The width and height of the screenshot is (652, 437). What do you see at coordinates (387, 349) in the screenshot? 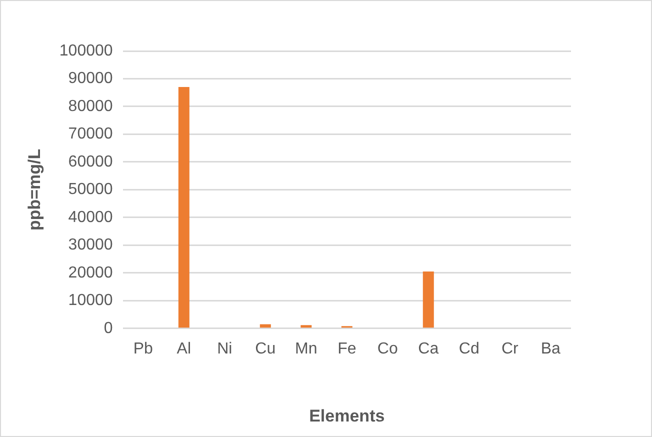
I see `x-tick-label: Co` at bounding box center [387, 349].